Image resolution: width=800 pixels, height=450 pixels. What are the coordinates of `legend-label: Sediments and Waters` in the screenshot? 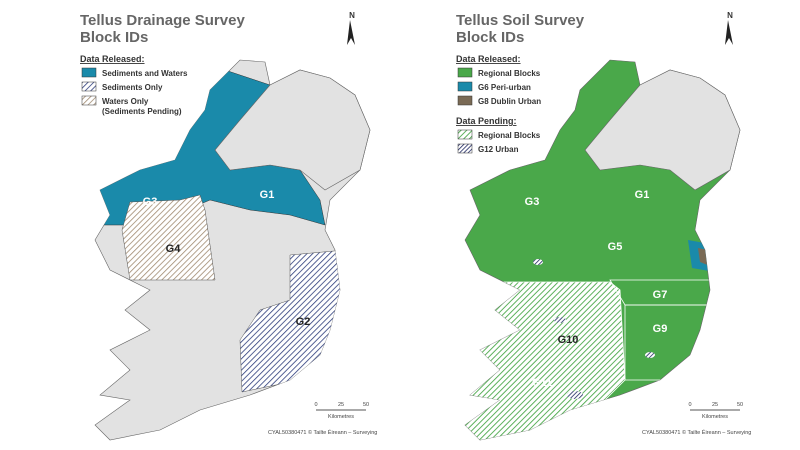 It's located at (145, 73).